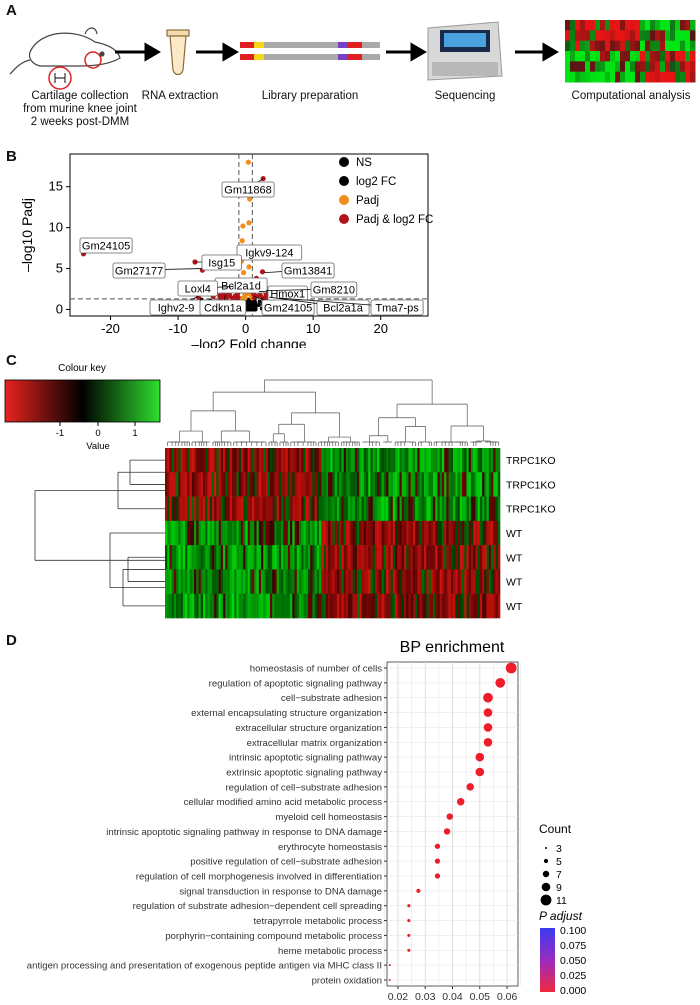  What do you see at coordinates (11, 360) in the screenshot?
I see `panel-label-c: C` at bounding box center [11, 360].